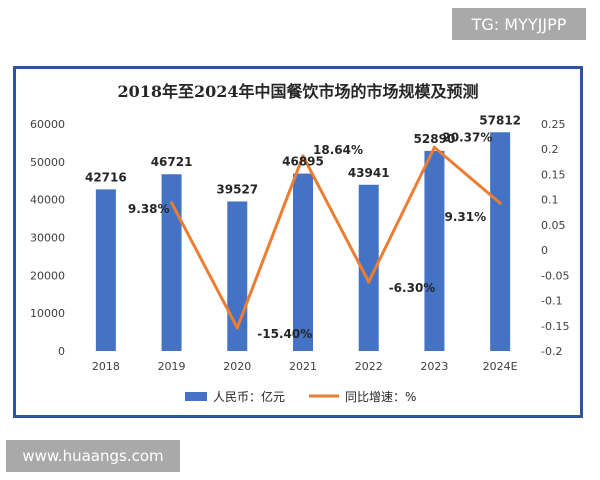 The height and width of the screenshot is (480, 600). I want to click on line-value-label: -6.30%, so click(412, 288).